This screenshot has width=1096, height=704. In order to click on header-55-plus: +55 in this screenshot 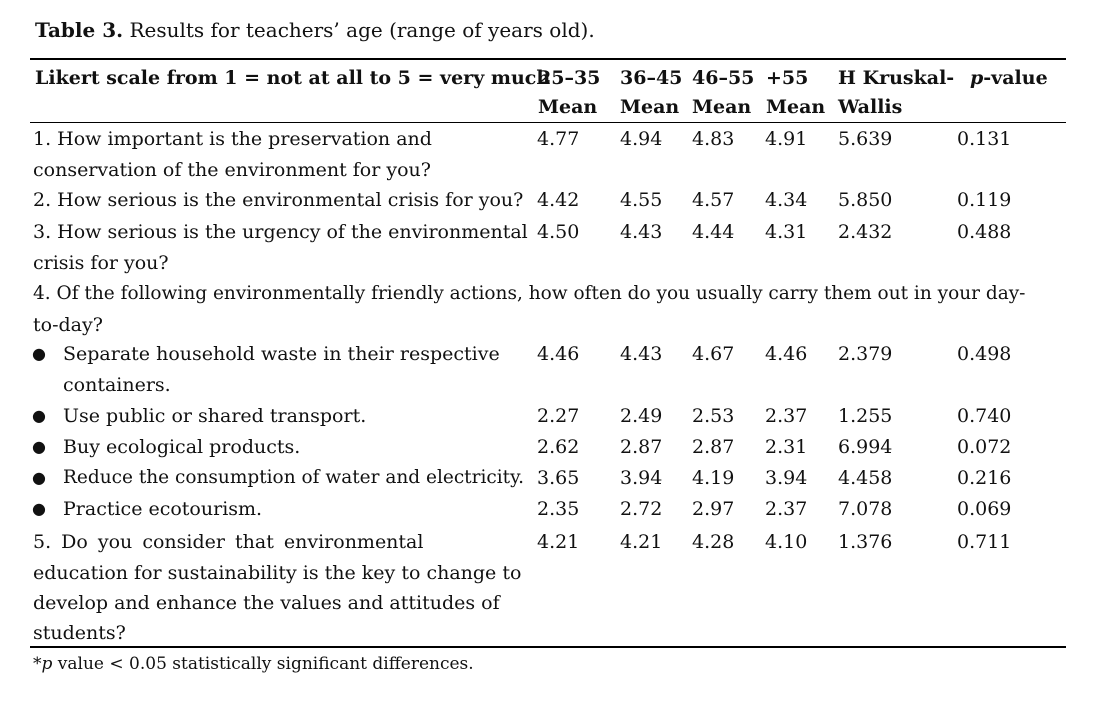, I will do `click(787, 78)`.